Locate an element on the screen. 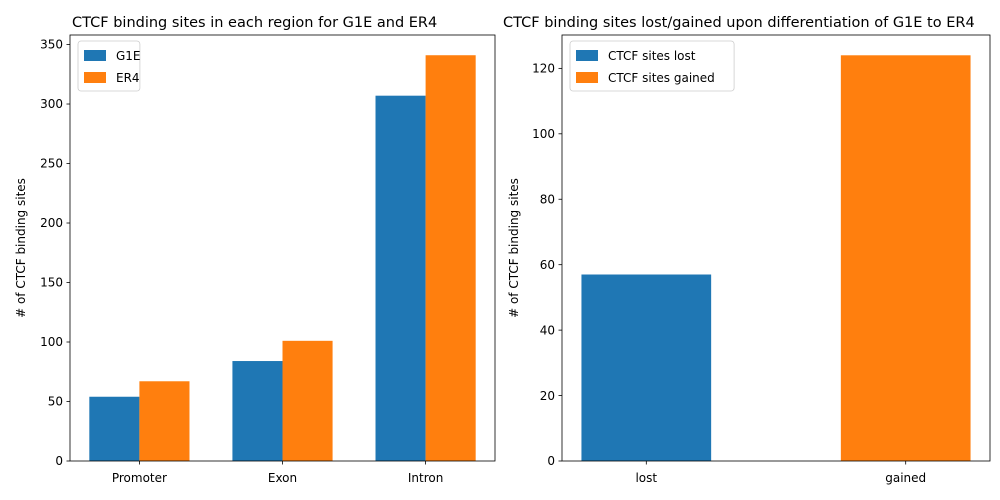  legend-label-er4: ER4 is located at coordinates (128, 78).